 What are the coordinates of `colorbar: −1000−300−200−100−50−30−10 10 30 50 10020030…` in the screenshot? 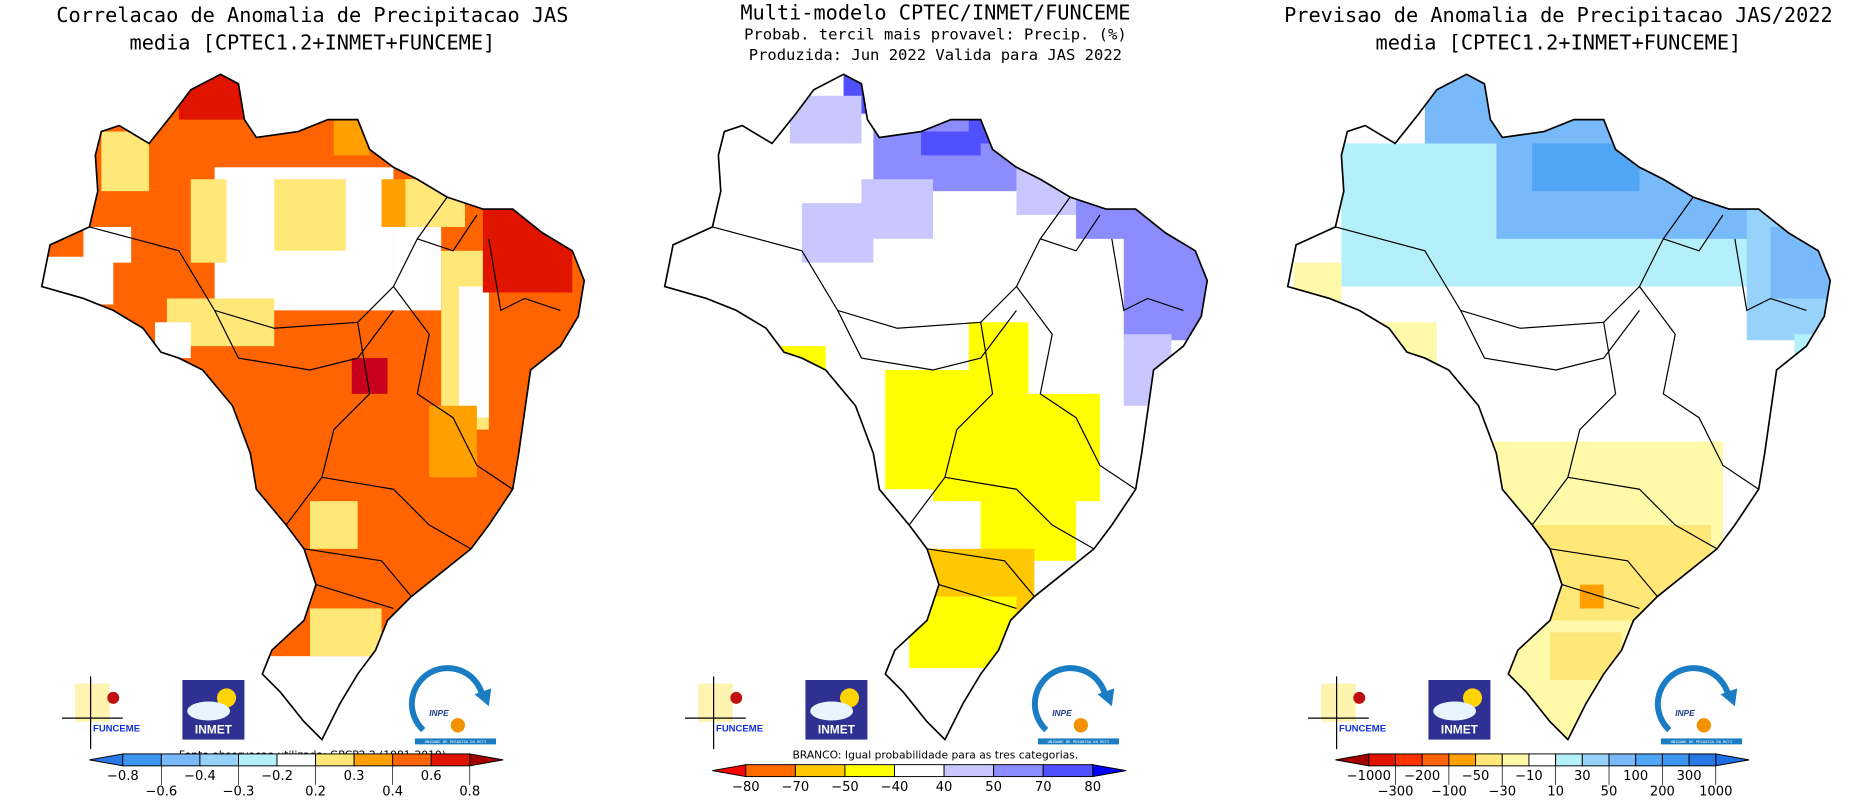 It's located at (1542, 776).